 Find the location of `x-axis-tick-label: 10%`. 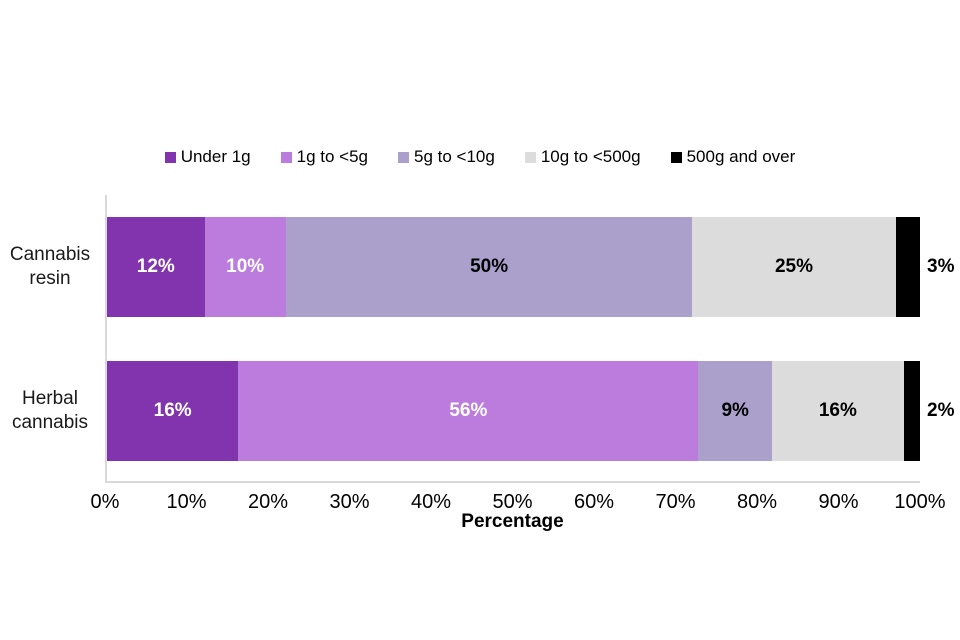

x-axis-tick-label: 10% is located at coordinates (186, 502).